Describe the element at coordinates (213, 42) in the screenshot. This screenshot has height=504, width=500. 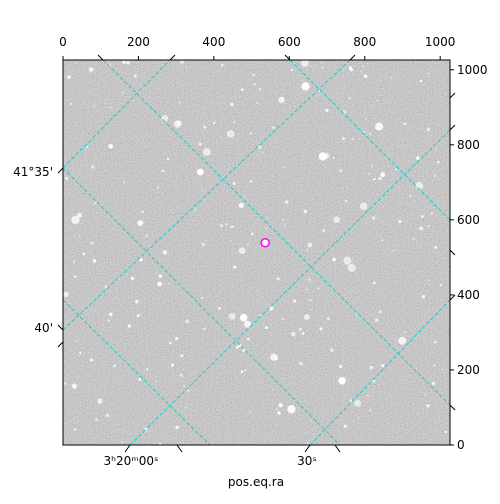
I see `x-tick-label: 400` at that location.